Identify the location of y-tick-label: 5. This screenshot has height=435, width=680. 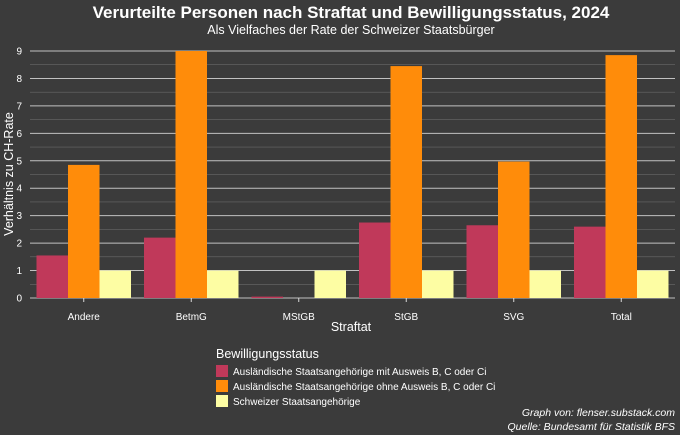
(19, 161).